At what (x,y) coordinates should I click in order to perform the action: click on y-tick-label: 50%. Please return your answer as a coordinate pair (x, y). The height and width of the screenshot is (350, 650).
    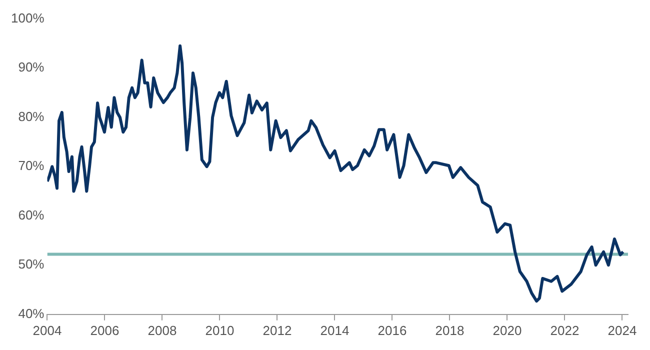
    Looking at the image, I should click on (31, 264).